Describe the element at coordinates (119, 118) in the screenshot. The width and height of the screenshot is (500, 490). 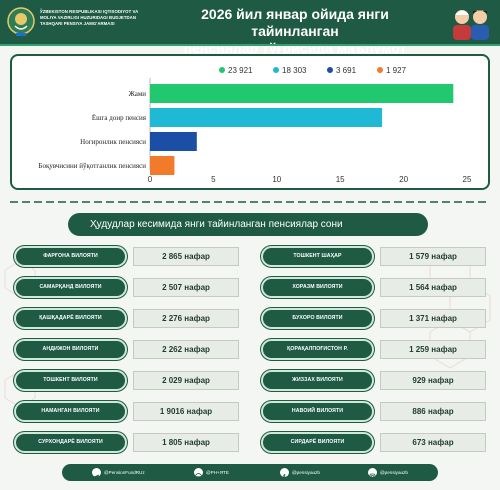
I see `category-label: Ёшга доир пенсия` at that location.